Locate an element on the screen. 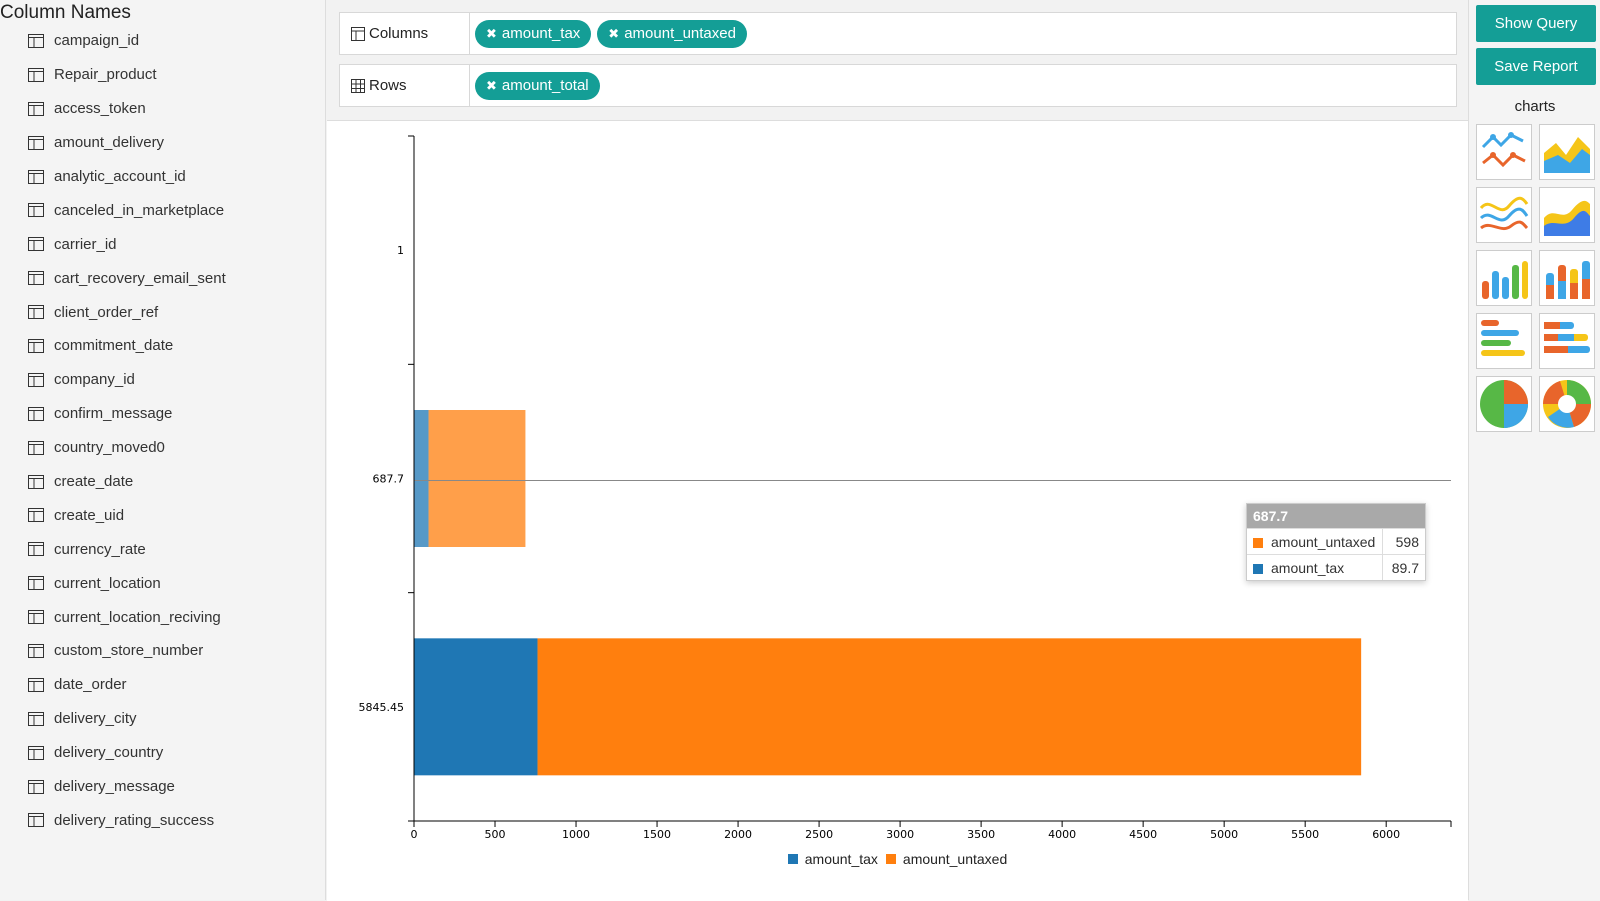 This screenshot has width=1600, height=901. show-query-button: Show Query is located at coordinates (1536, 23).